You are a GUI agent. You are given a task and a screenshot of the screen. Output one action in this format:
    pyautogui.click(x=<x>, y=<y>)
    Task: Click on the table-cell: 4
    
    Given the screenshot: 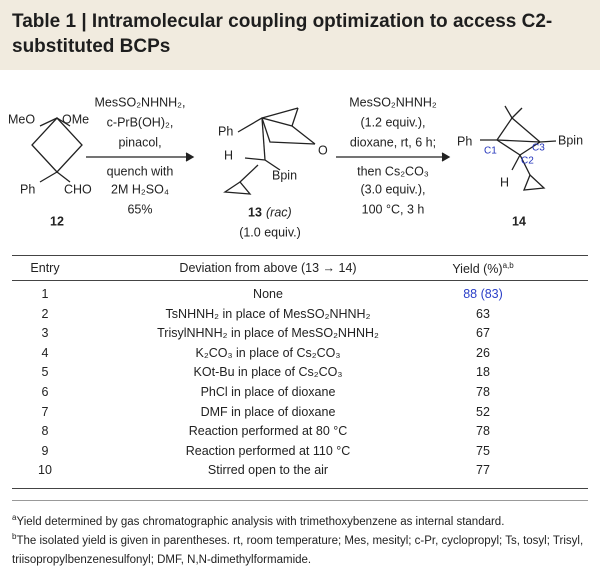 What is the action you would take?
    pyautogui.click(x=45, y=352)
    